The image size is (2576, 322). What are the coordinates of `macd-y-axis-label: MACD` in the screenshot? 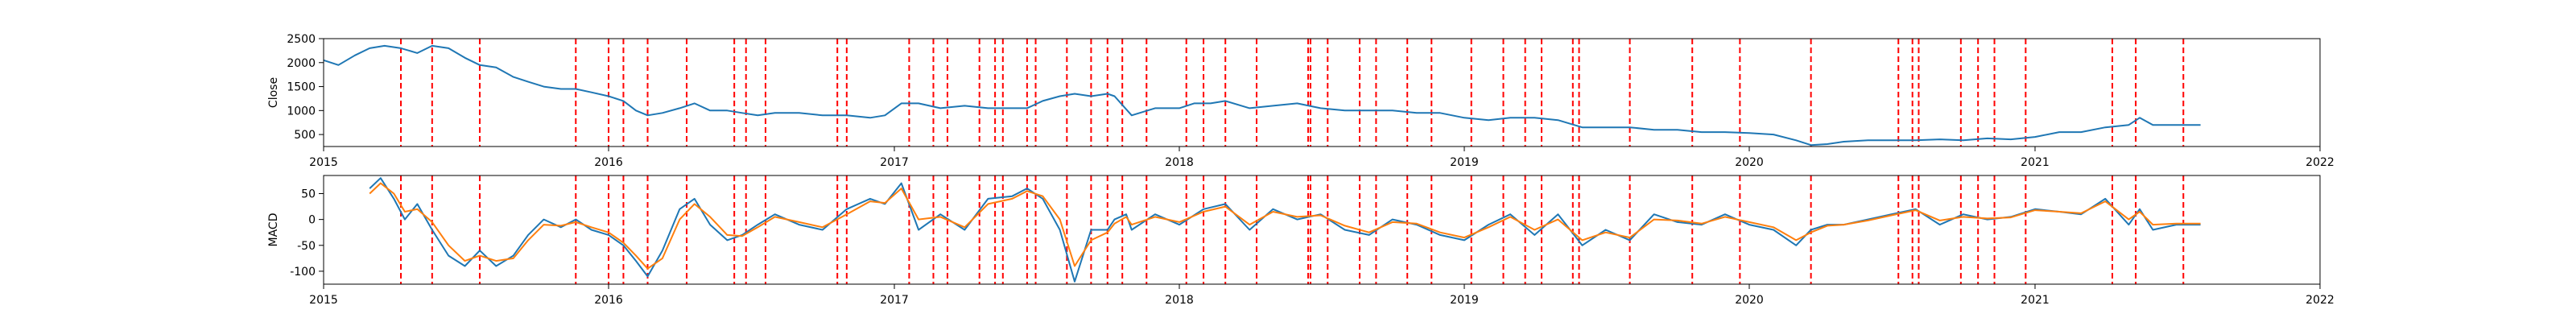 It's located at (273, 230).